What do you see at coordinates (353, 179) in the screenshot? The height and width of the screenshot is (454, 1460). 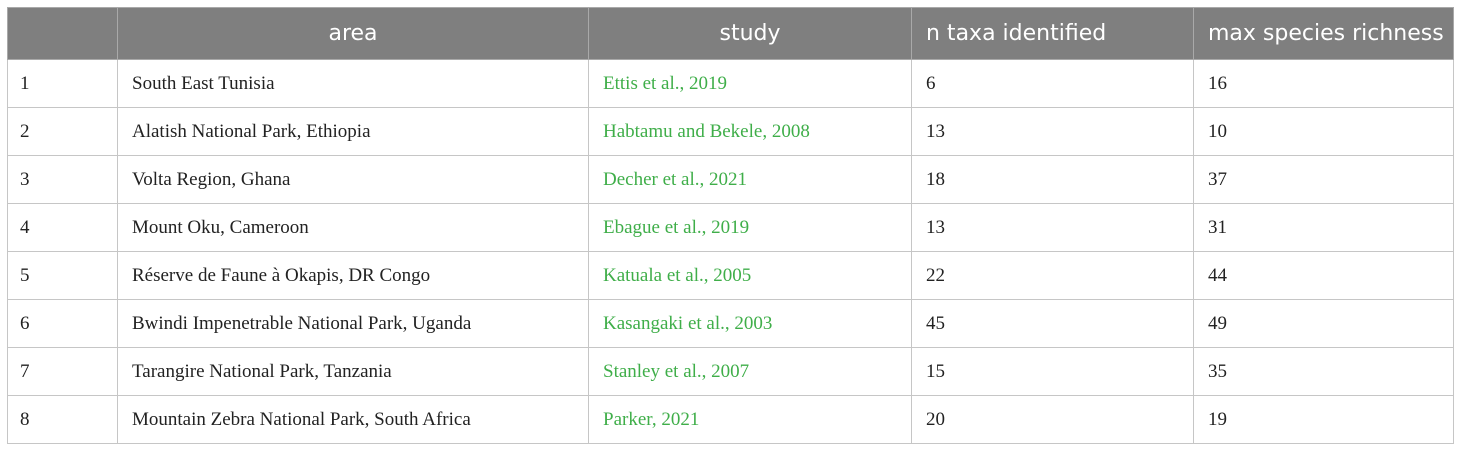 I see `area-cell: Volta Region, Ghana` at bounding box center [353, 179].